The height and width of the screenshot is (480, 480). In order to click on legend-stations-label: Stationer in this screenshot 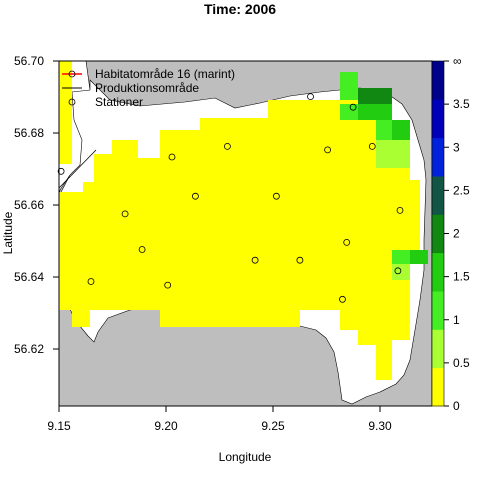, I will do `click(119, 102)`.